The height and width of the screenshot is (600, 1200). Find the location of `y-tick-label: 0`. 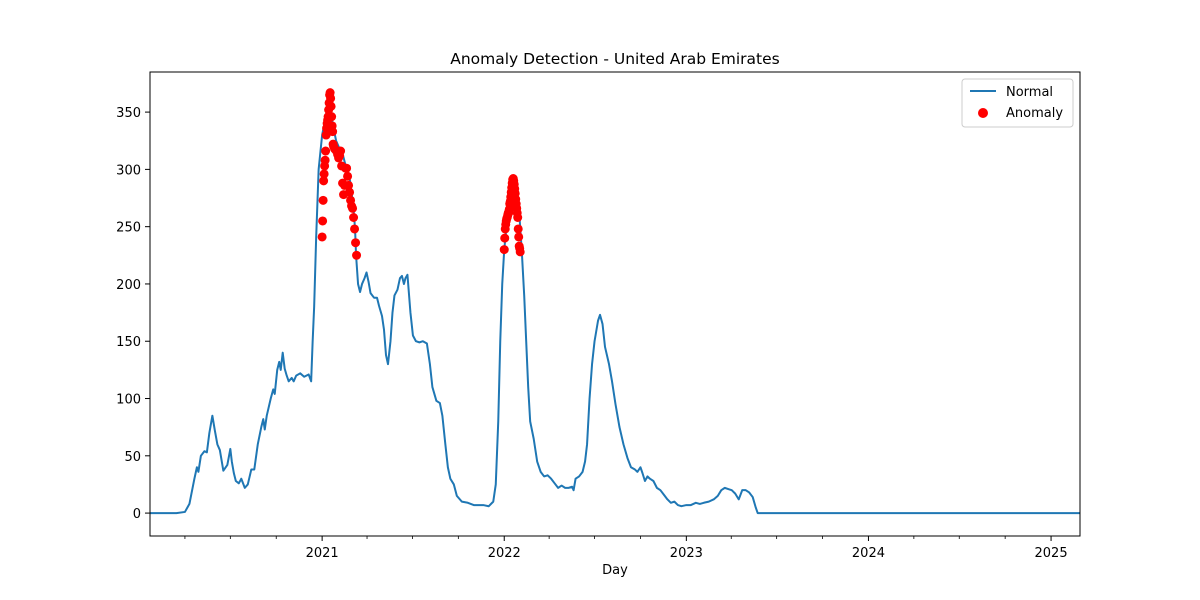

y-tick-label: 0 is located at coordinates (137, 514).